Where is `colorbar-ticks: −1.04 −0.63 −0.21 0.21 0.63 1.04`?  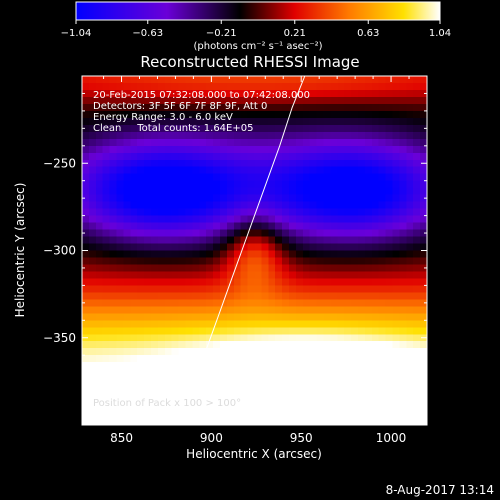 colorbar-ticks: −1.04 −0.63 −0.21 0.21 0.63 1.04 is located at coordinates (256, 29).